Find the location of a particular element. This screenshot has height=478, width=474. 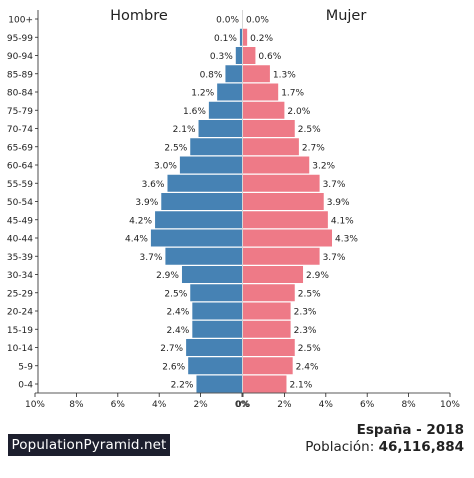

data-label-male: 2.1% is located at coordinates (184, 130).